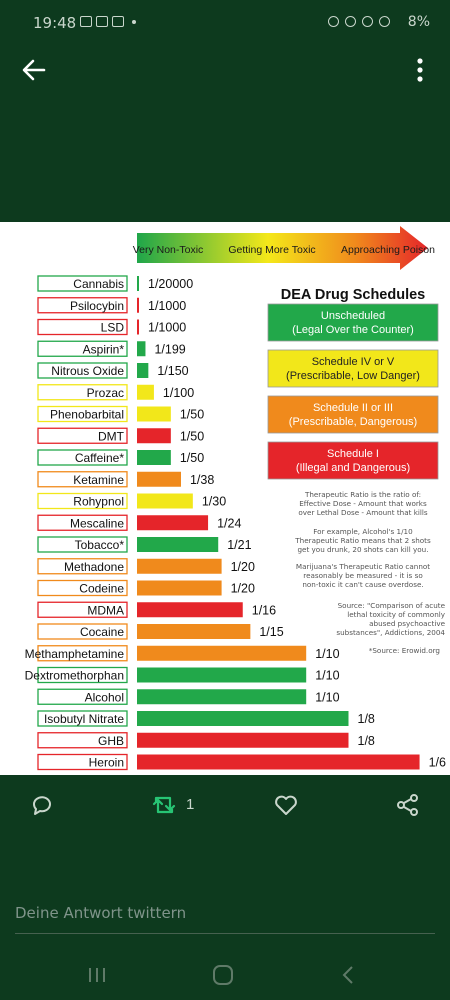  What do you see at coordinates (105, 610) in the screenshot?
I see `drug-name: MDMA` at bounding box center [105, 610].